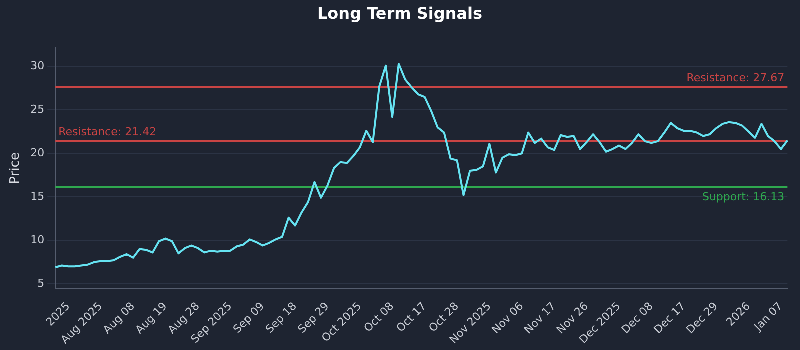  Describe the element at coordinates (379, 317) in the screenshot. I see `x-tick-label: Oct 08` at that location.